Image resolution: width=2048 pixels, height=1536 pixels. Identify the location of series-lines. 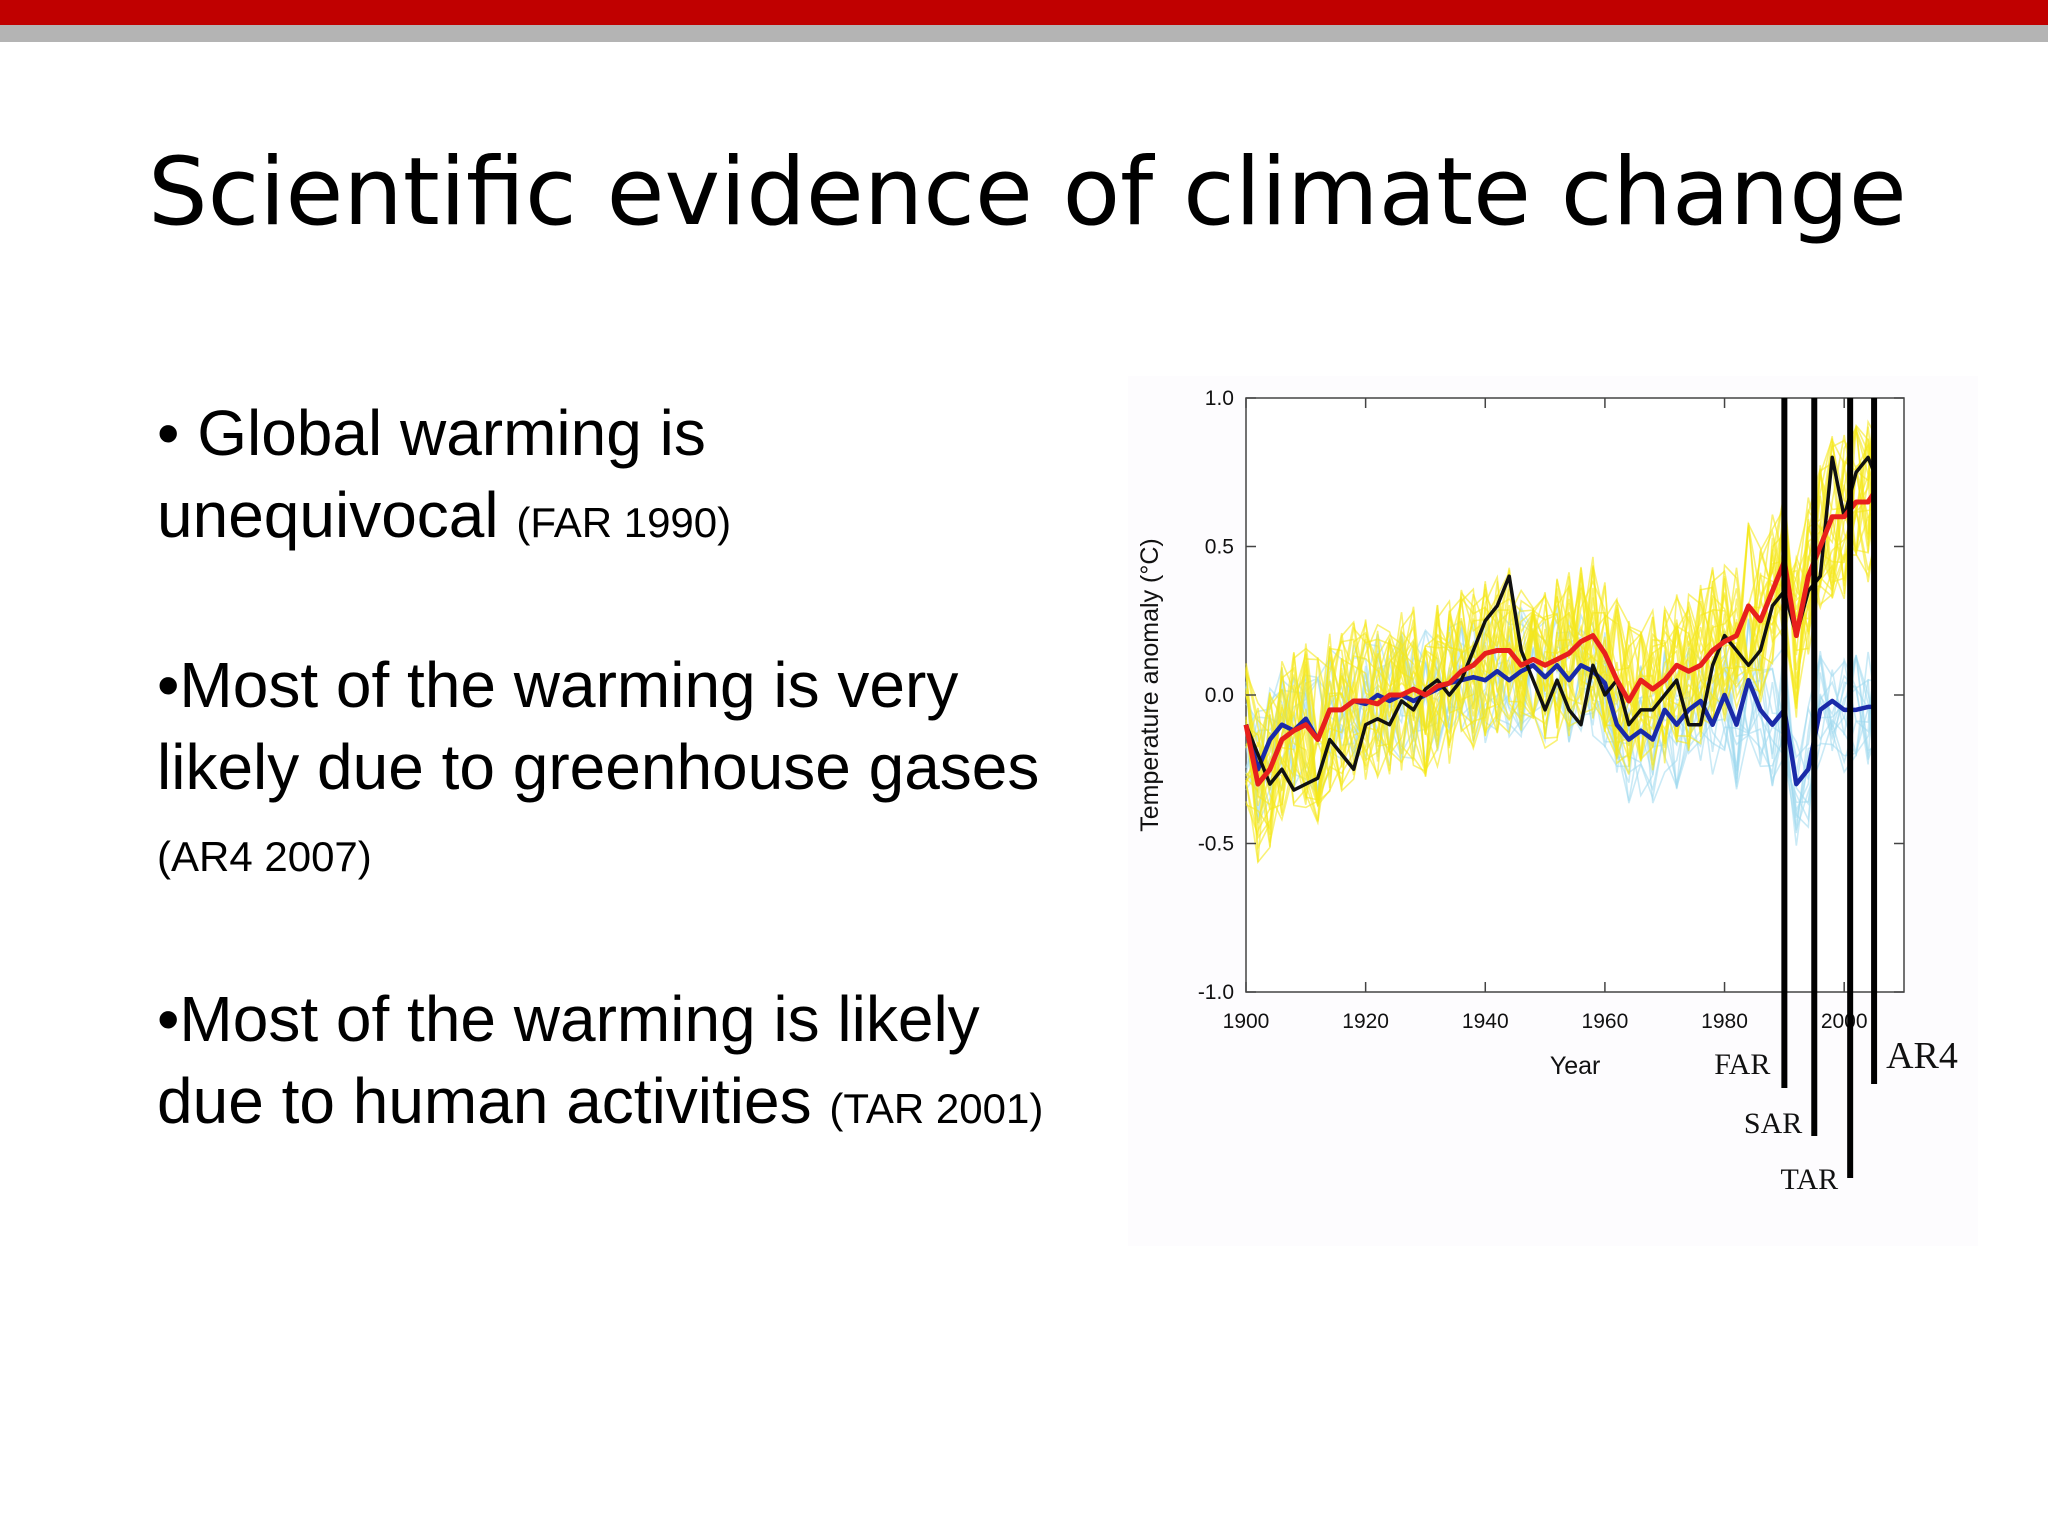
(1560, 623).